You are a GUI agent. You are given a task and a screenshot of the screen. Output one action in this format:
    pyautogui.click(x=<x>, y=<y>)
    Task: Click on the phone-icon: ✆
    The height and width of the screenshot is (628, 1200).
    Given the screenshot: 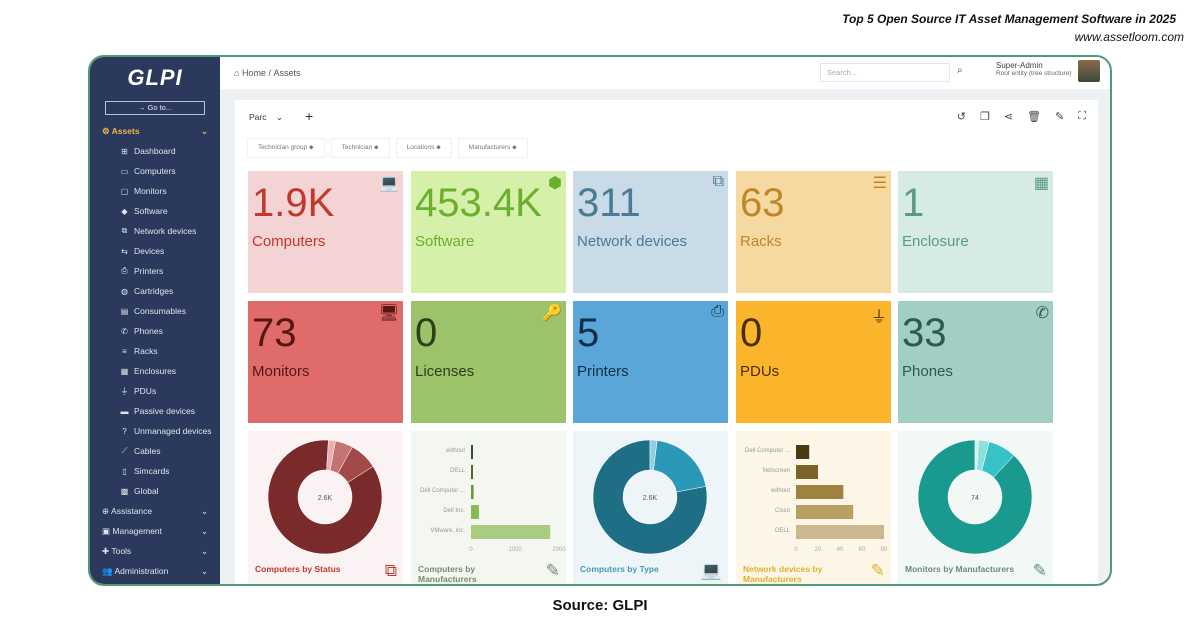 What is the action you would take?
    pyautogui.click(x=1042, y=313)
    